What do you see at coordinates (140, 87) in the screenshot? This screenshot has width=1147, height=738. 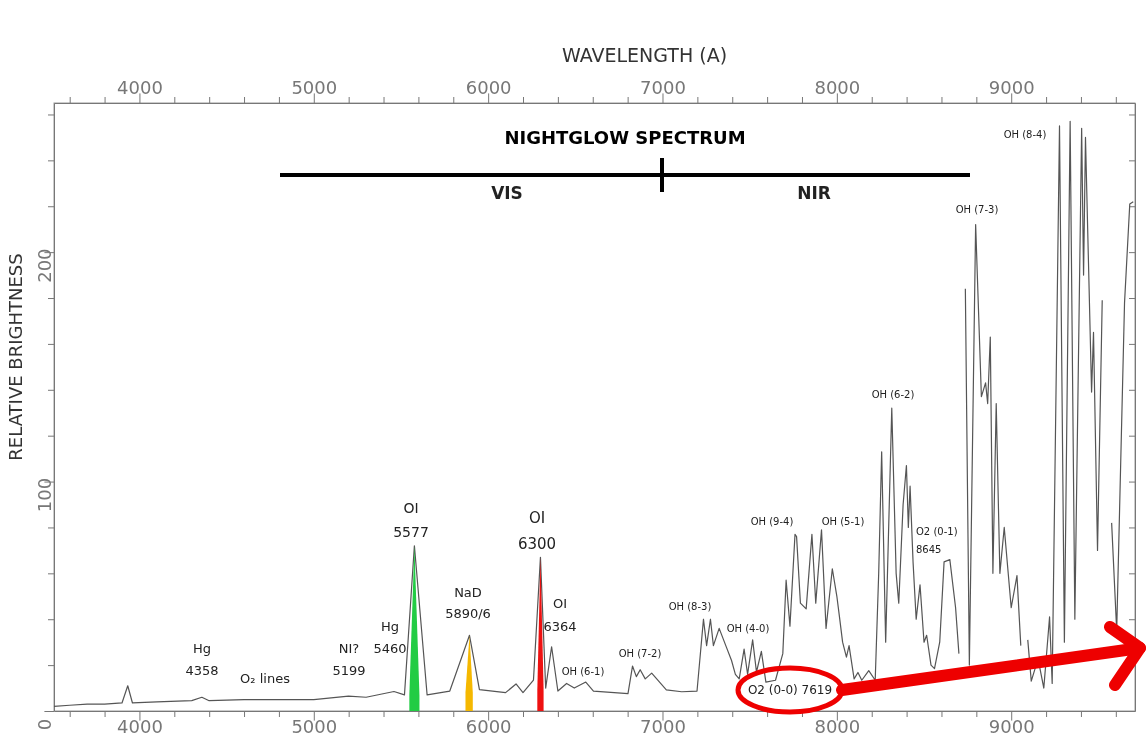 I see `x2-tick-label: 4000` at bounding box center [140, 87].